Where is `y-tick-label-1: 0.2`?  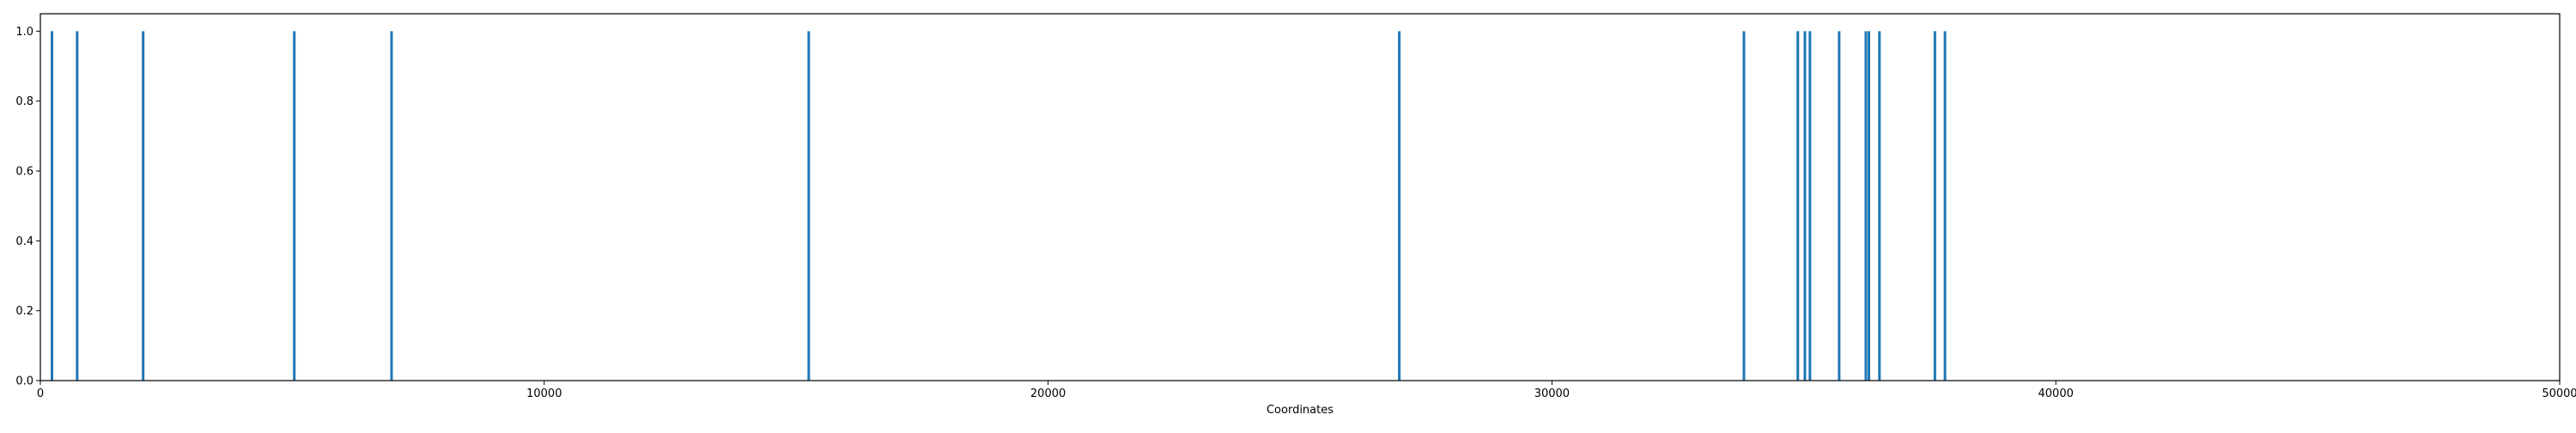
y-tick-label-1: 0.2 is located at coordinates (24, 311).